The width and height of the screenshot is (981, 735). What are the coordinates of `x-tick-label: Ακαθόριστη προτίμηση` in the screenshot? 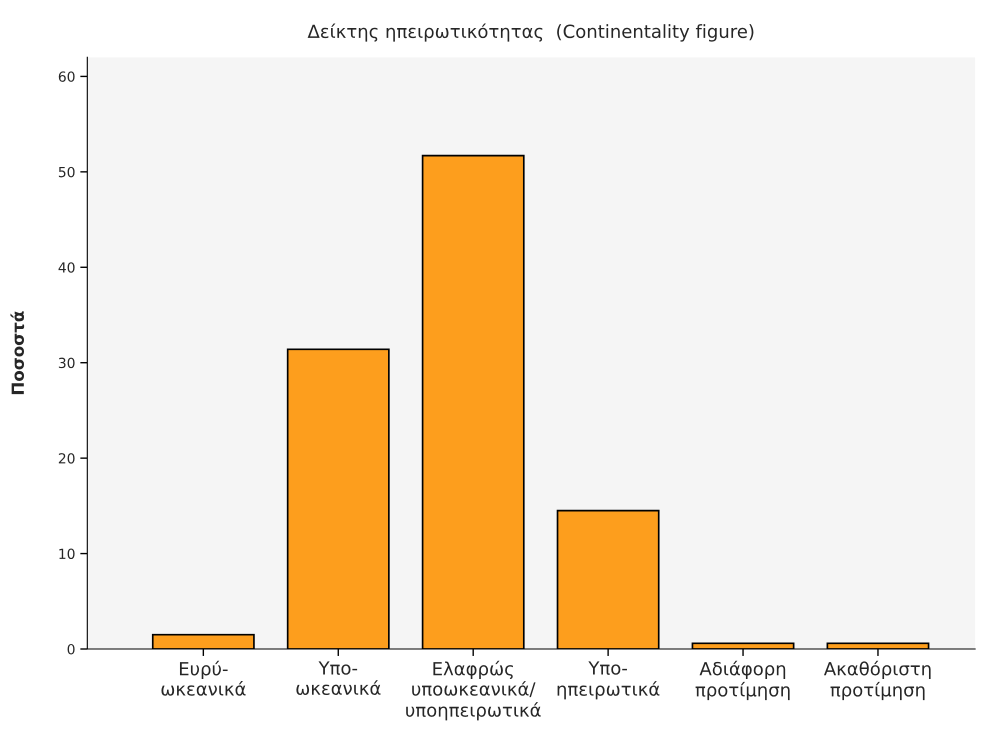 It's located at (877, 680).